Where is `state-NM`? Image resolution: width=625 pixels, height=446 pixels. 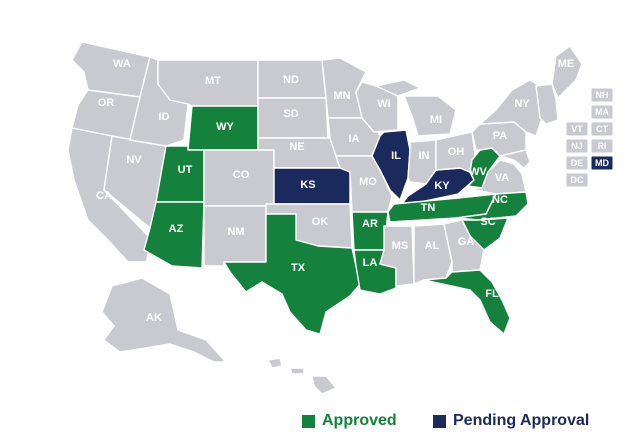 state-NM is located at coordinates (235, 236).